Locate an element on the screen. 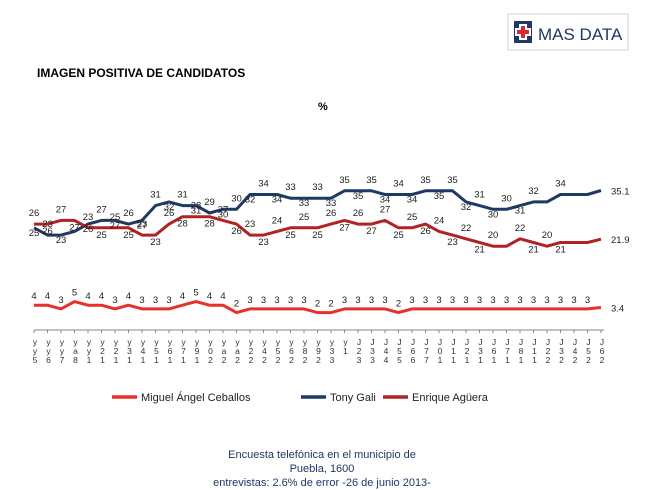  data-label-enrique: 20 is located at coordinates (493, 235).